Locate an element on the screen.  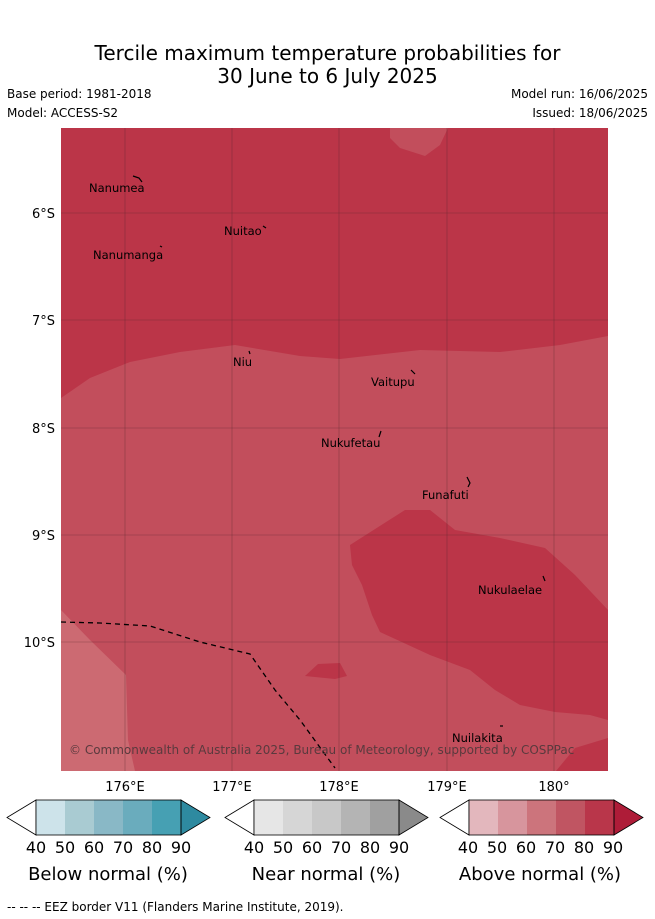
place-funafuti: Funafuti is located at coordinates (445, 495).